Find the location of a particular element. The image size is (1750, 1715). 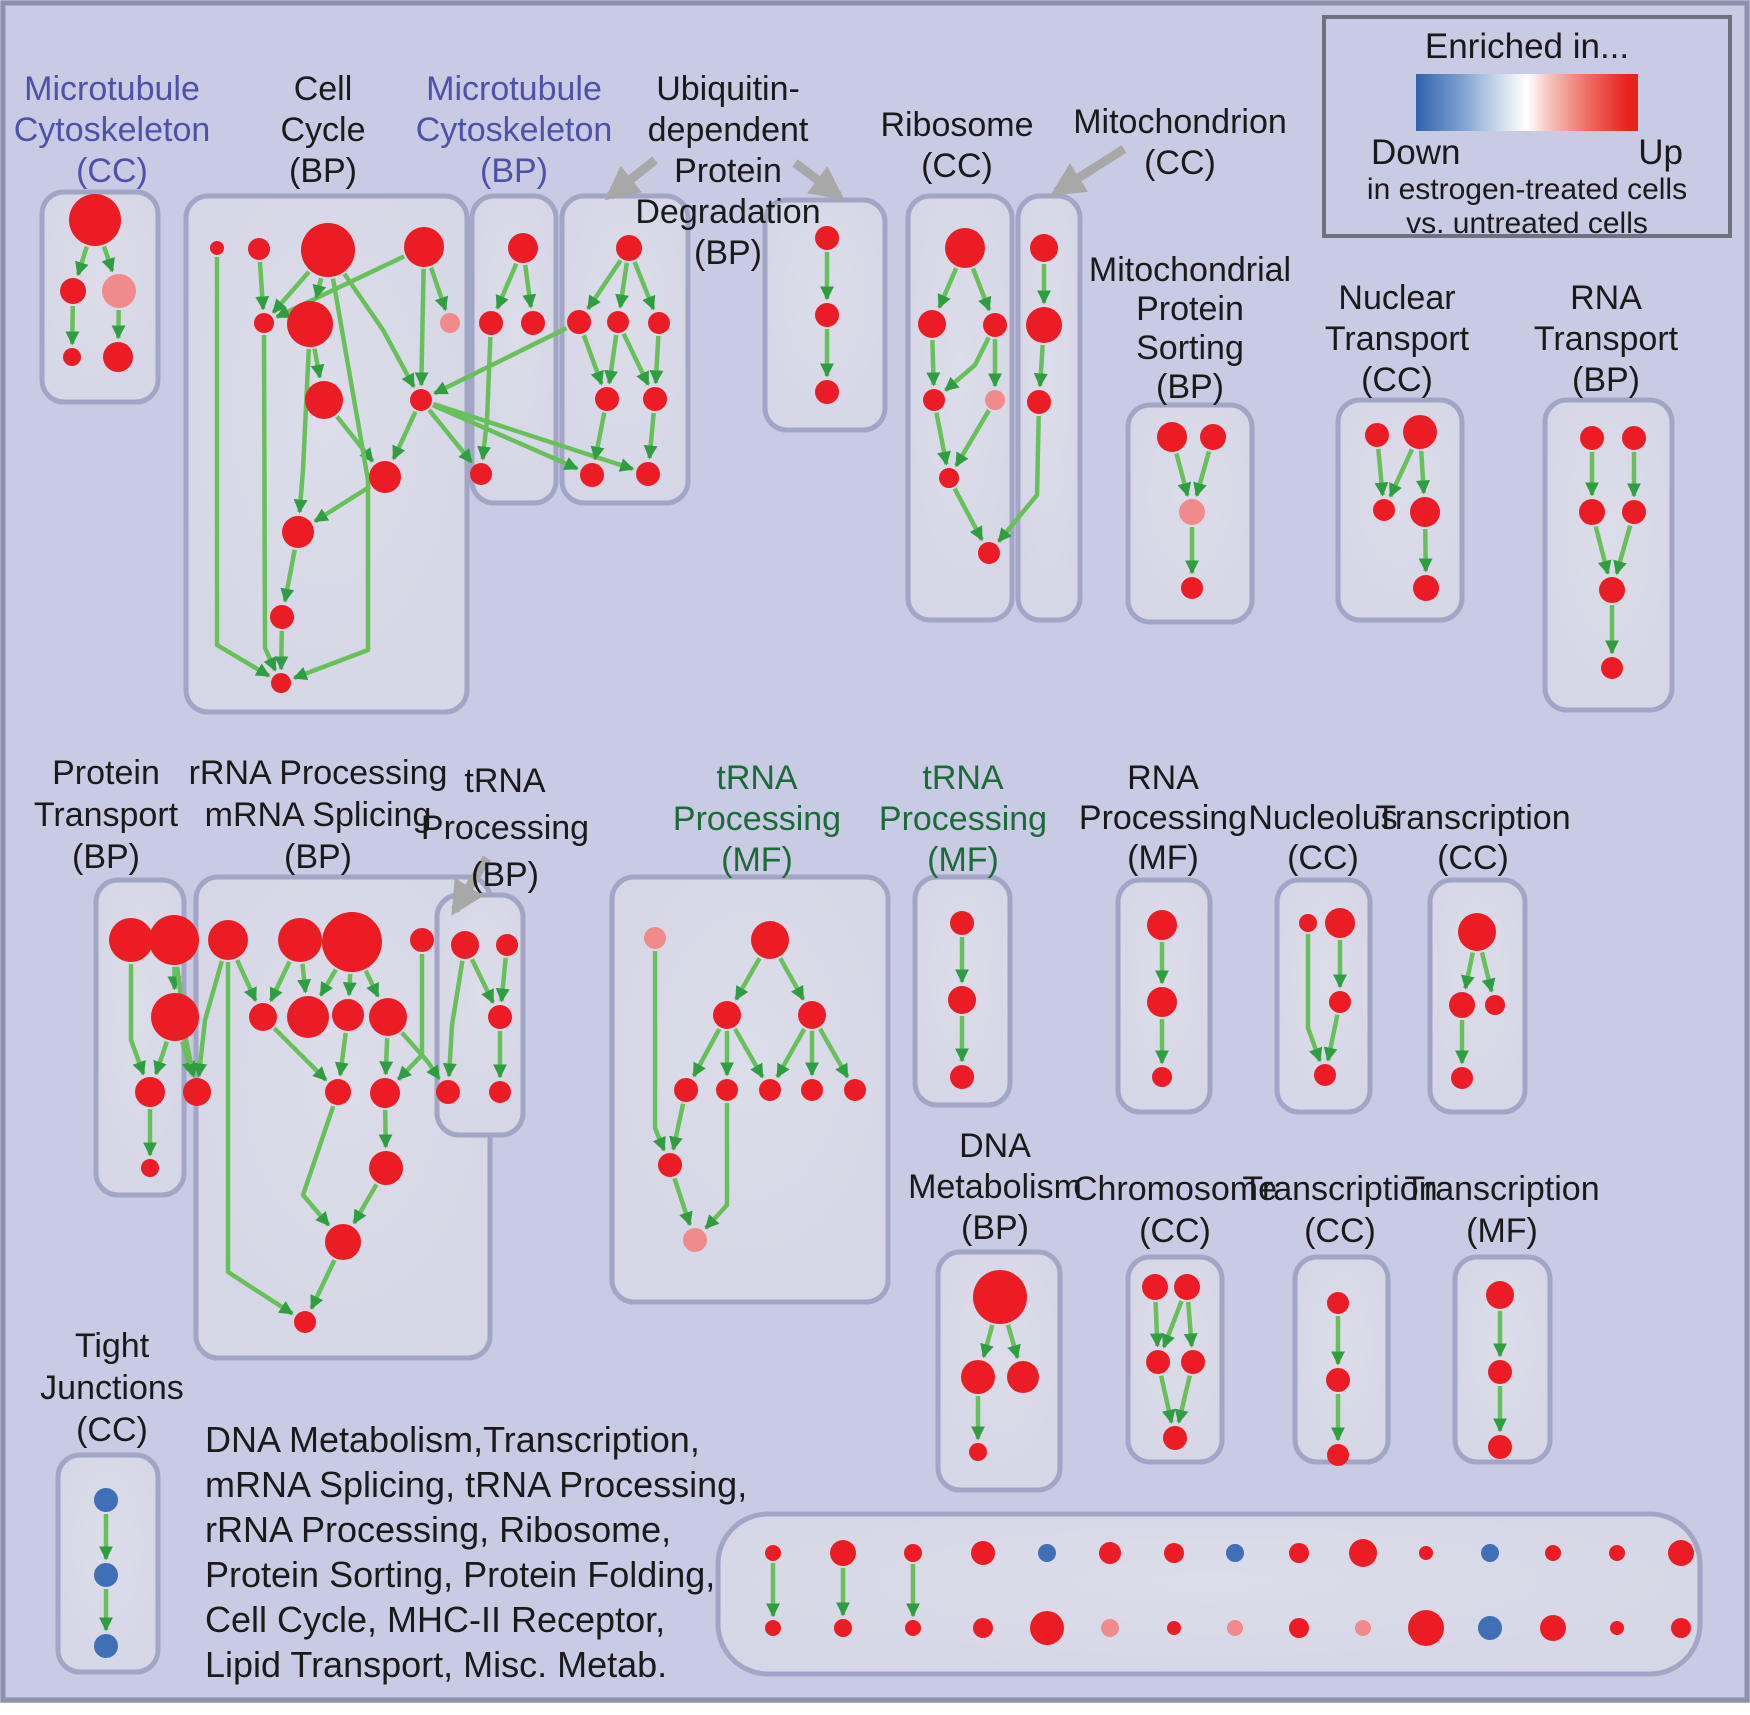

edge-cc_f-cc_k is located at coordinates (302, 431).